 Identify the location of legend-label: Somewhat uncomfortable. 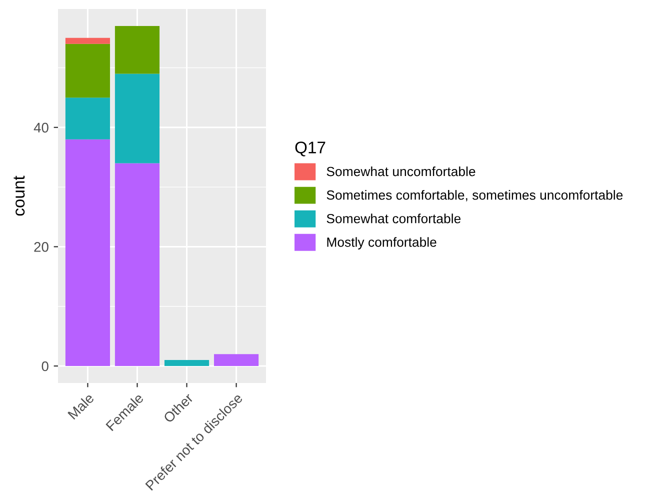
(401, 171).